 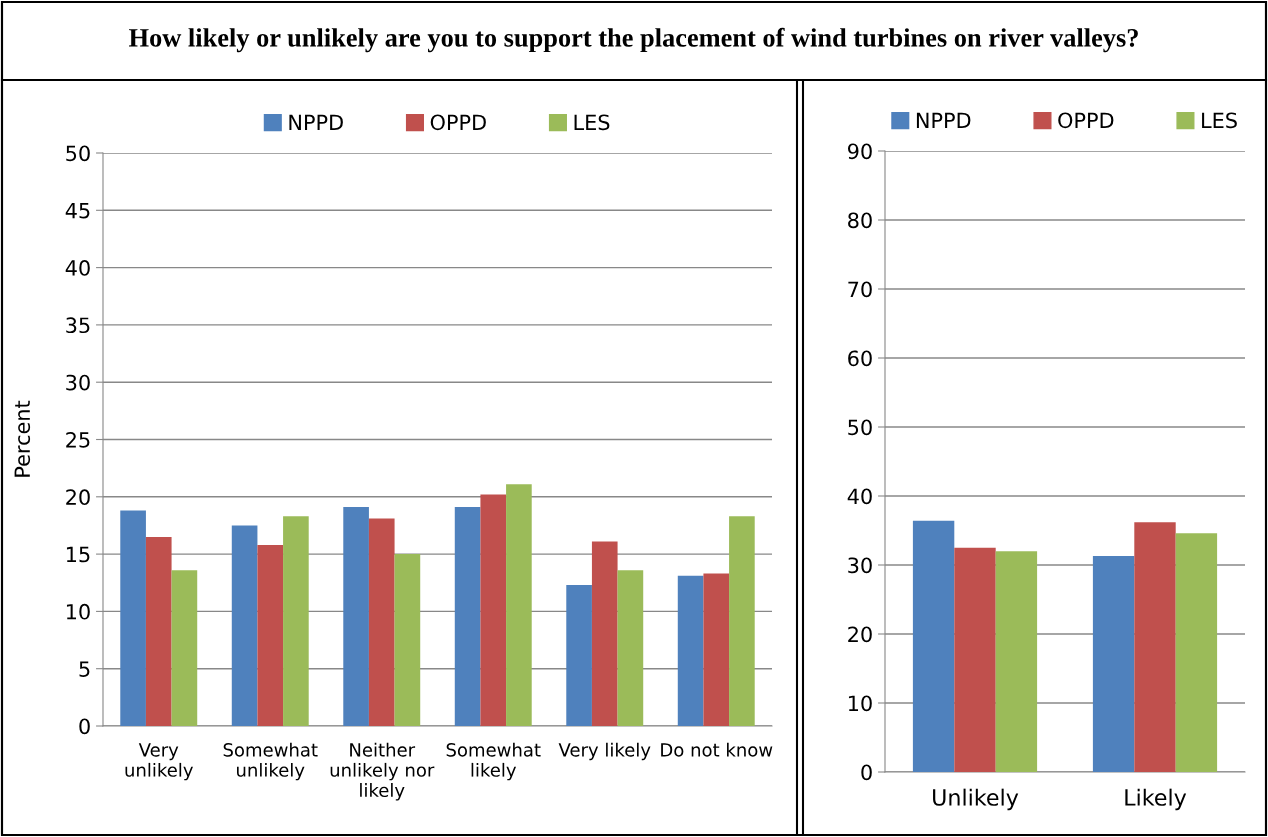 What do you see at coordinates (976, 799) in the screenshot?
I see `x-tick-label: Unlikely` at bounding box center [976, 799].